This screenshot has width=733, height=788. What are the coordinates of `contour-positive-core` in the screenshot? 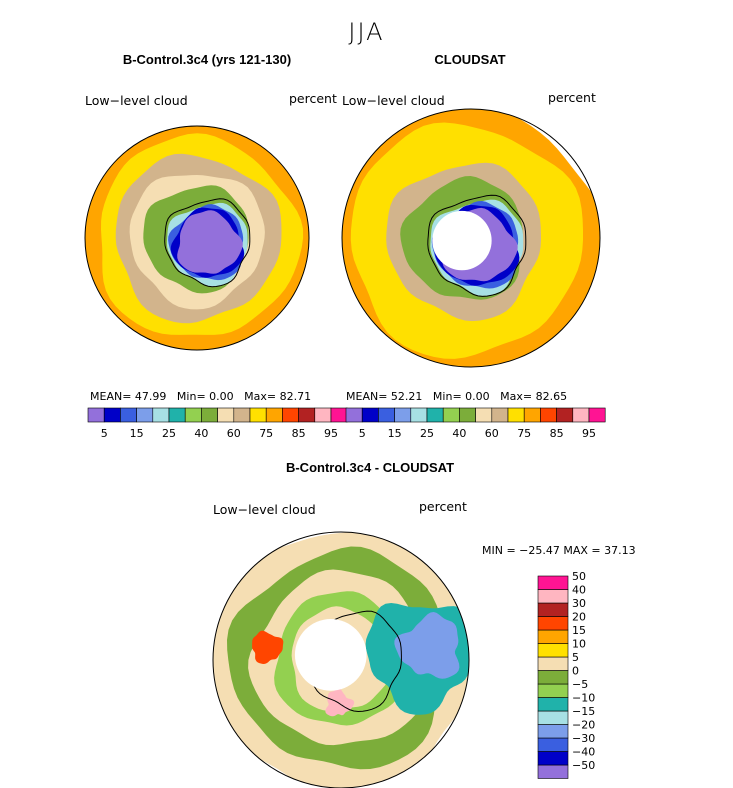 It's located at (340, 702).